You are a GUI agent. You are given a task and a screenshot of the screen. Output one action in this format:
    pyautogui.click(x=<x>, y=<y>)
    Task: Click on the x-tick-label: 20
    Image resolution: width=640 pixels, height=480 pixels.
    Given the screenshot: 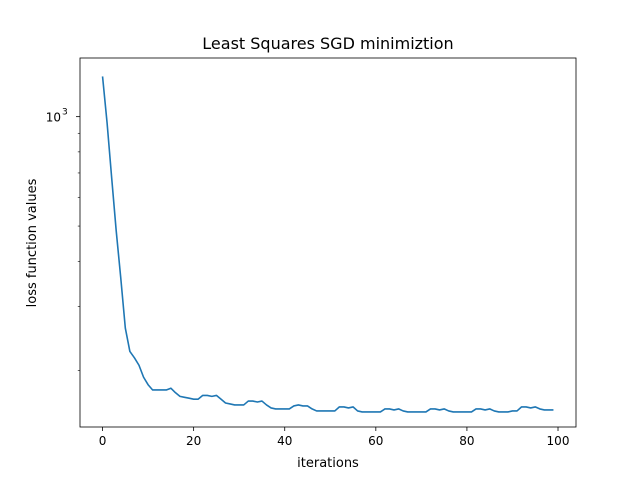 What is the action you would take?
    pyautogui.click(x=193, y=441)
    